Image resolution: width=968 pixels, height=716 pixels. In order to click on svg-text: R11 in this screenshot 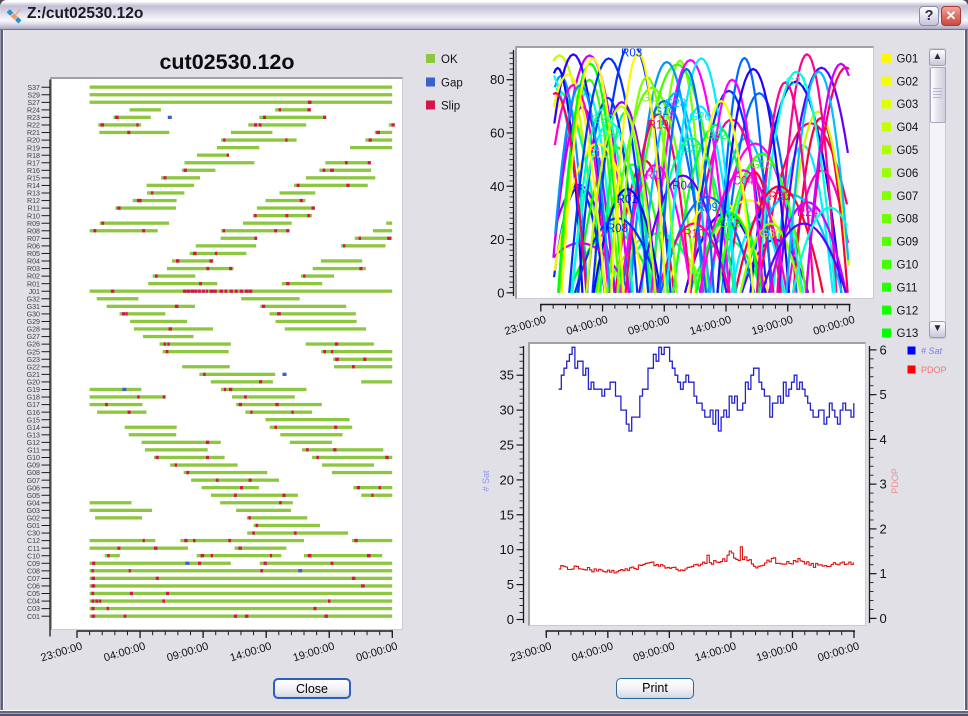, I will do `click(34, 209)`.